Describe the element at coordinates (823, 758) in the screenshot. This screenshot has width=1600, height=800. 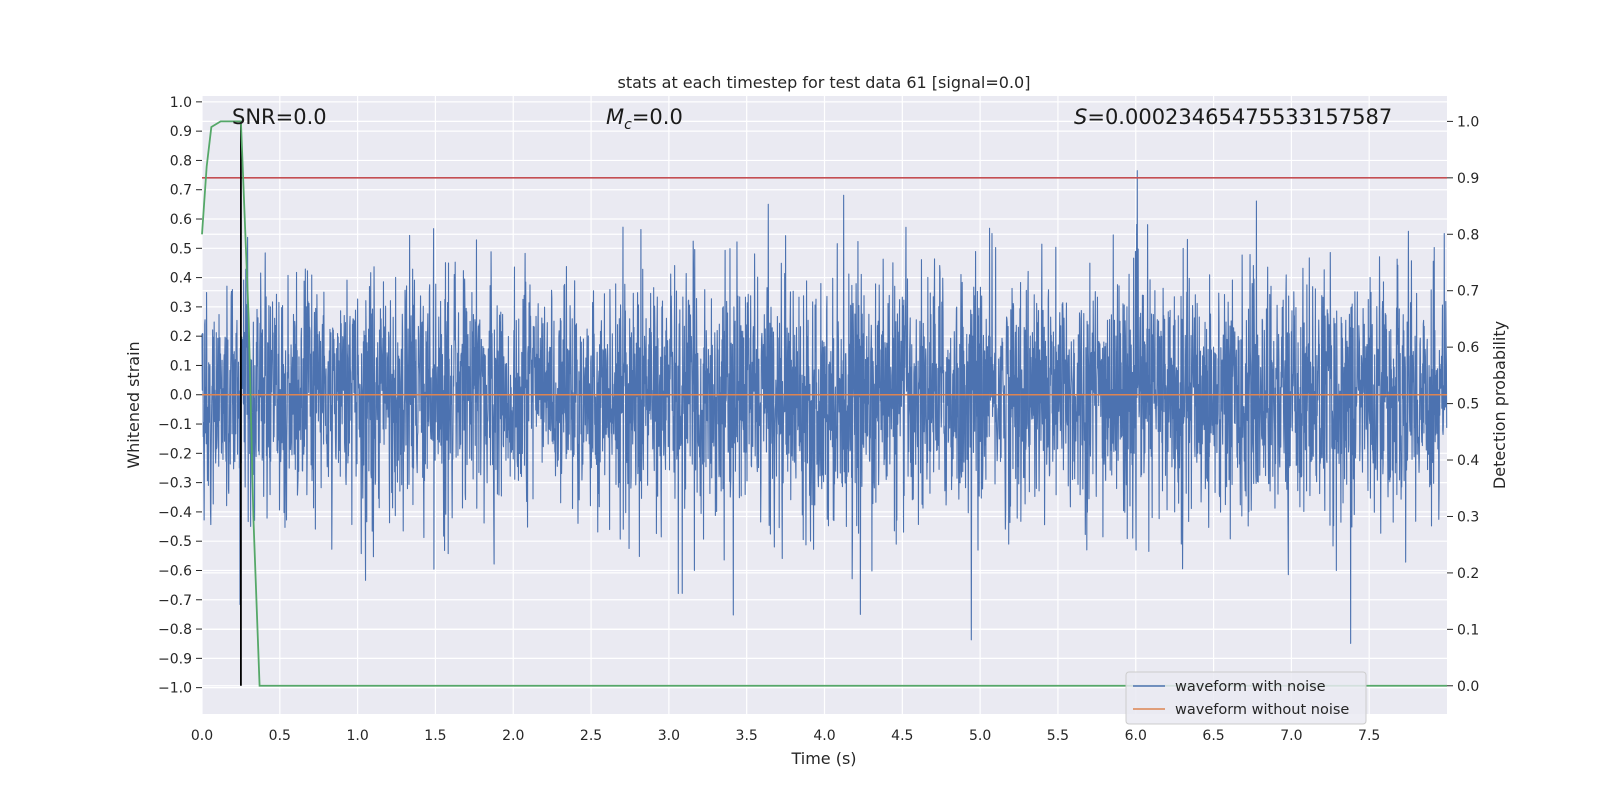
I see `x-axis-label: Time (s)` at that location.